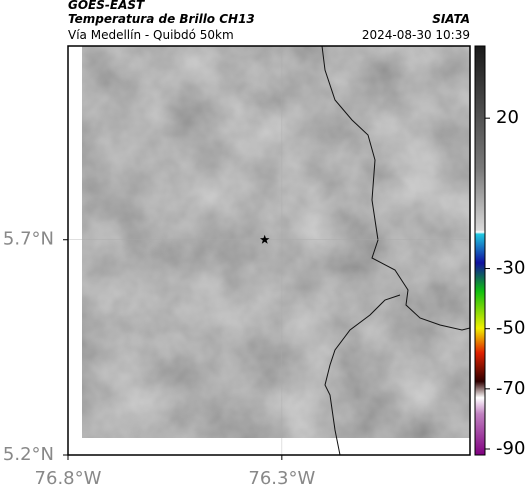  What do you see at coordinates (265, 239) in the screenshot?
I see `location-marker` at bounding box center [265, 239].